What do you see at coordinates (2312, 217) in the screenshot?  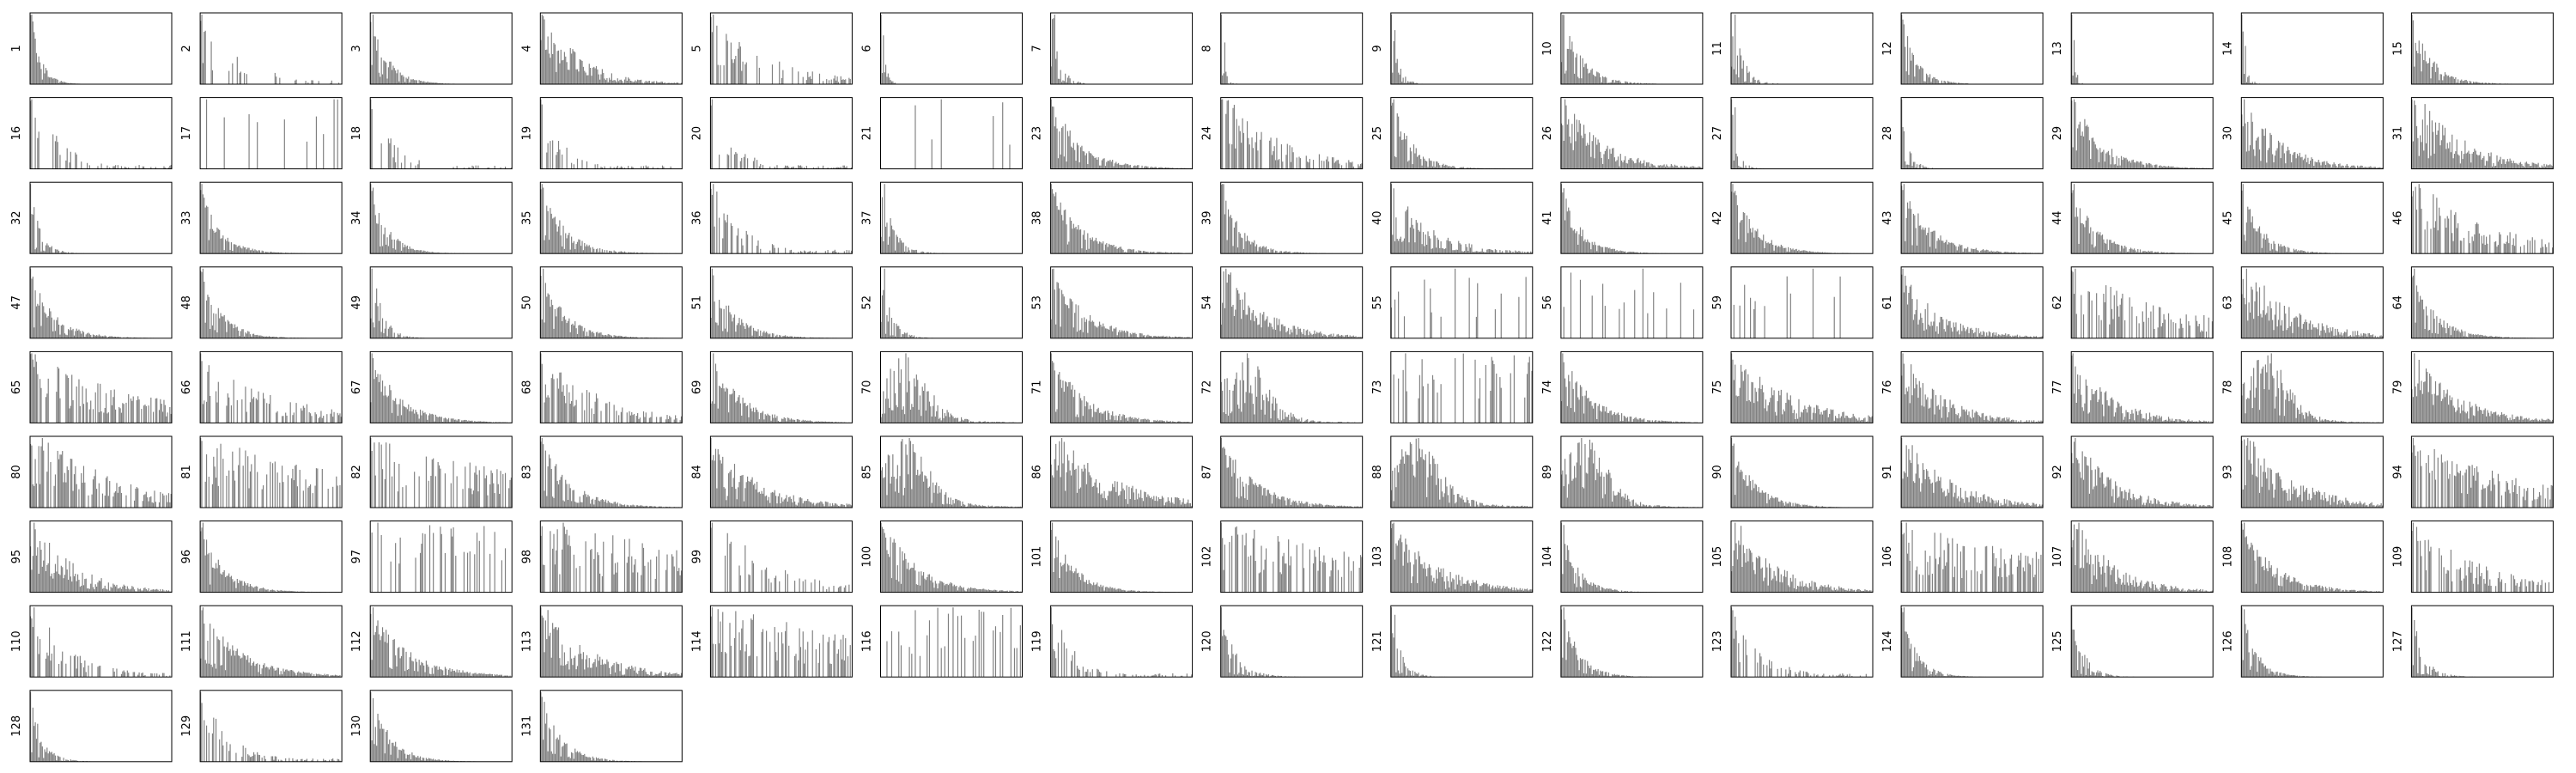 I see `panel-frame` at bounding box center [2312, 217].